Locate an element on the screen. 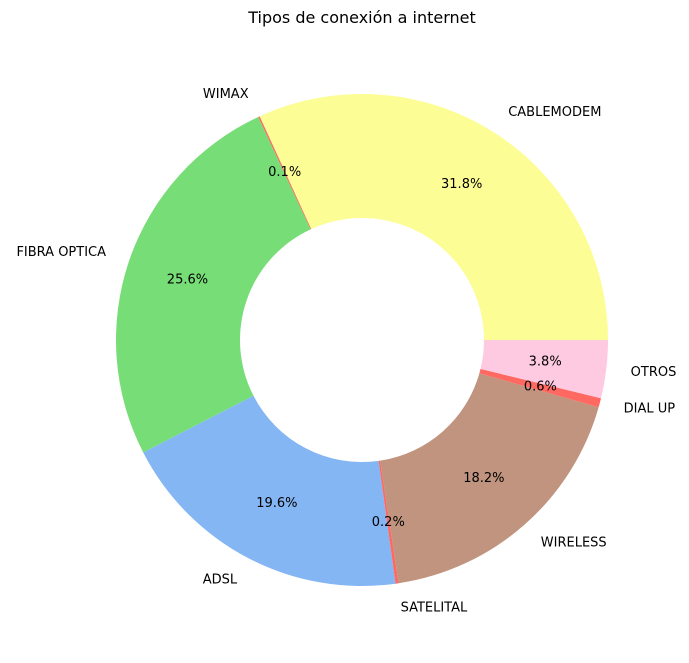  slice-adsl is located at coordinates (269, 490).